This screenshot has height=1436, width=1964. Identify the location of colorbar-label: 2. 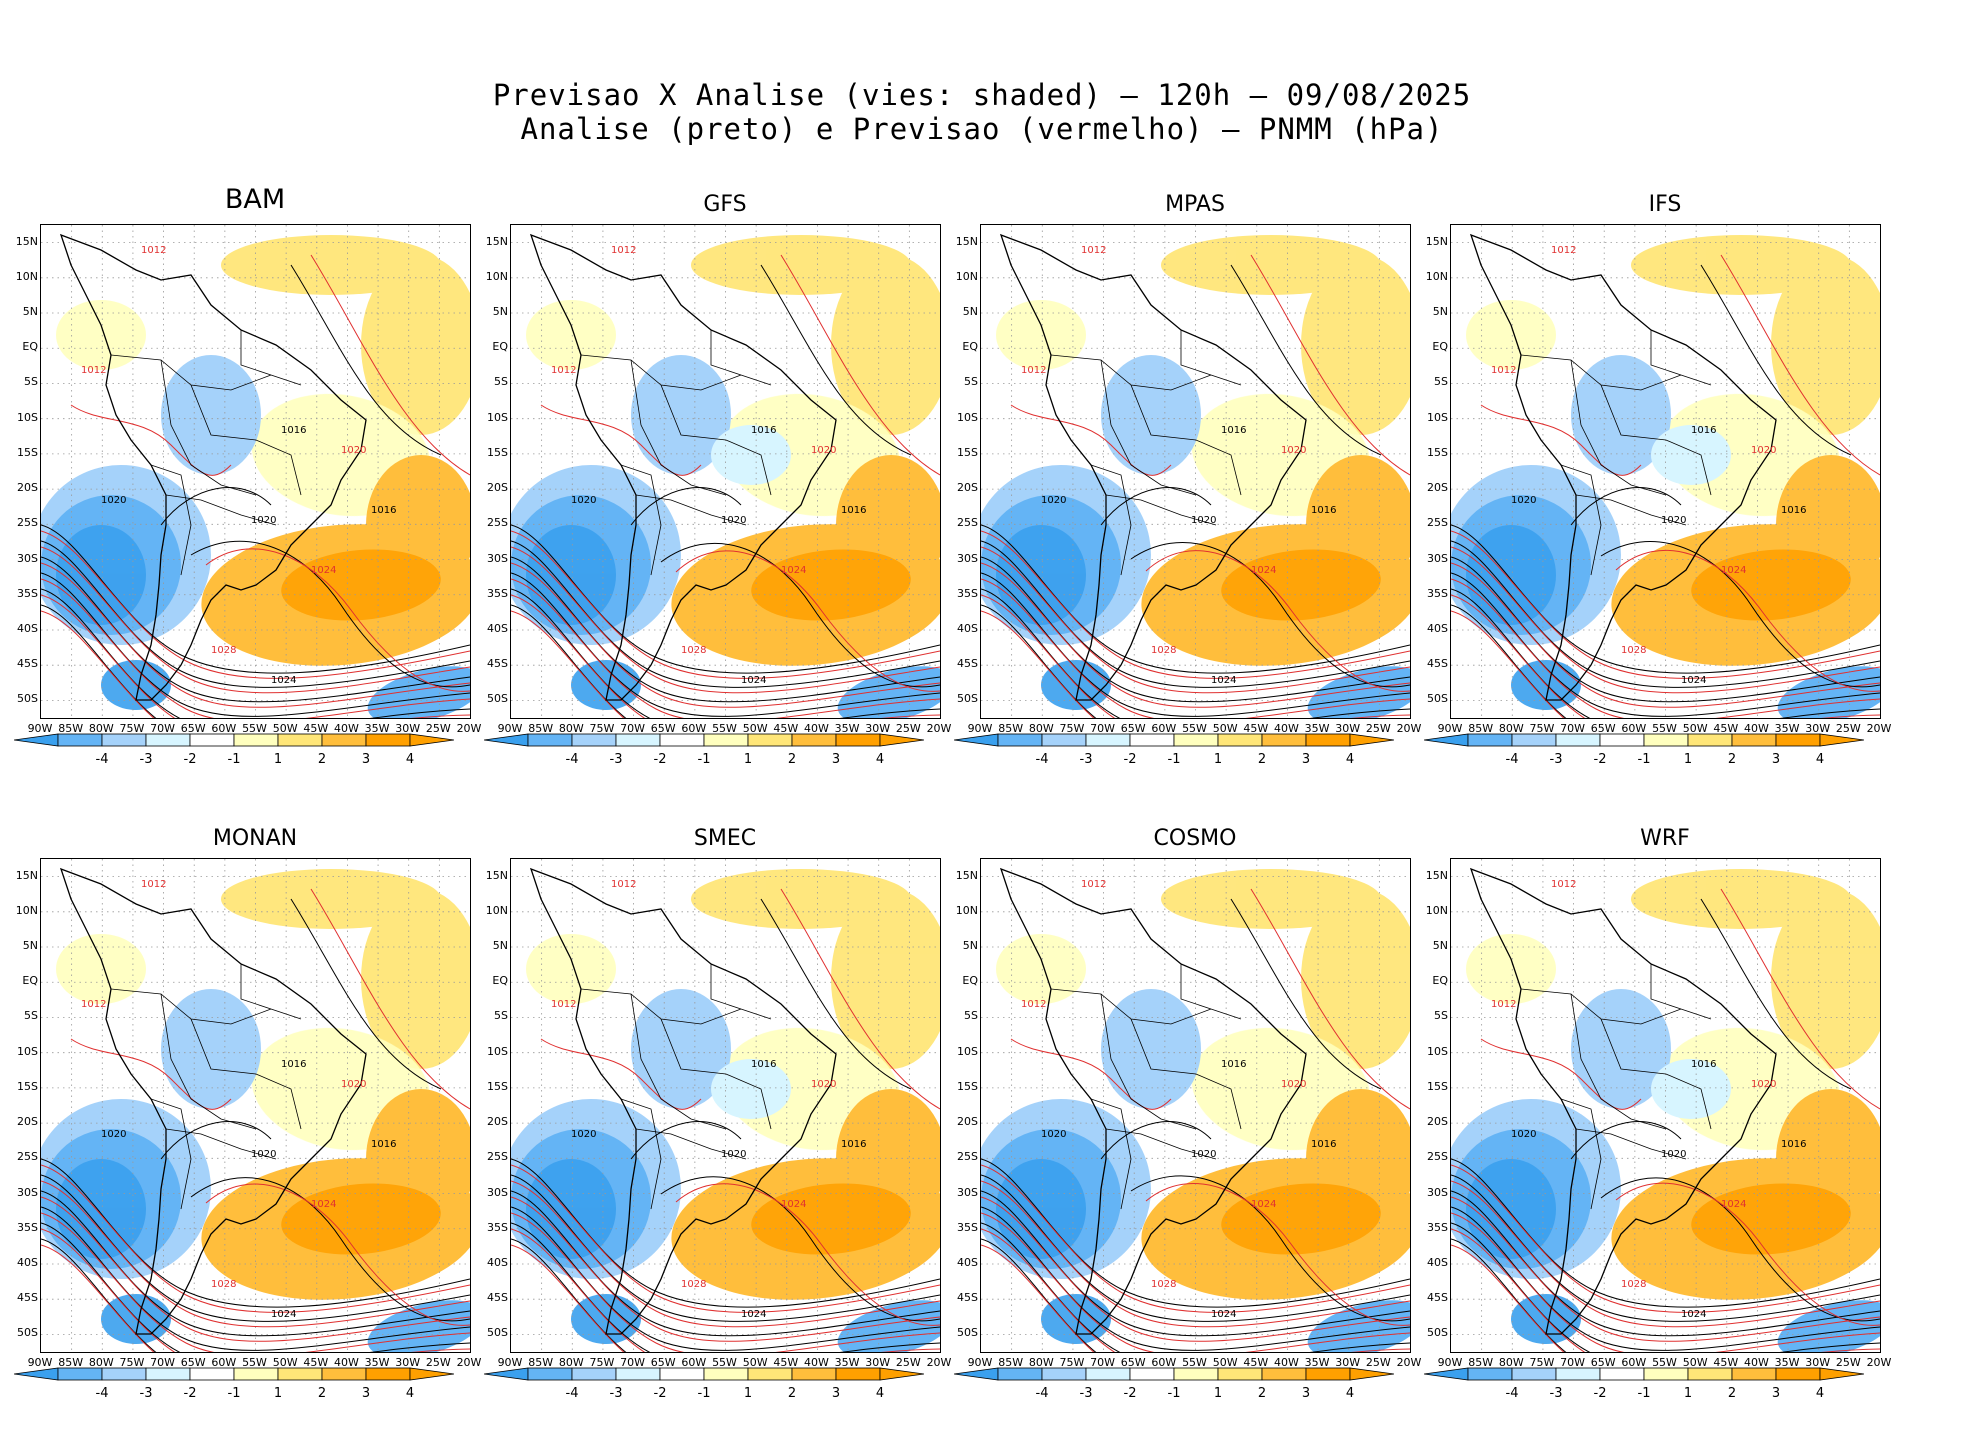
(1732, 759).